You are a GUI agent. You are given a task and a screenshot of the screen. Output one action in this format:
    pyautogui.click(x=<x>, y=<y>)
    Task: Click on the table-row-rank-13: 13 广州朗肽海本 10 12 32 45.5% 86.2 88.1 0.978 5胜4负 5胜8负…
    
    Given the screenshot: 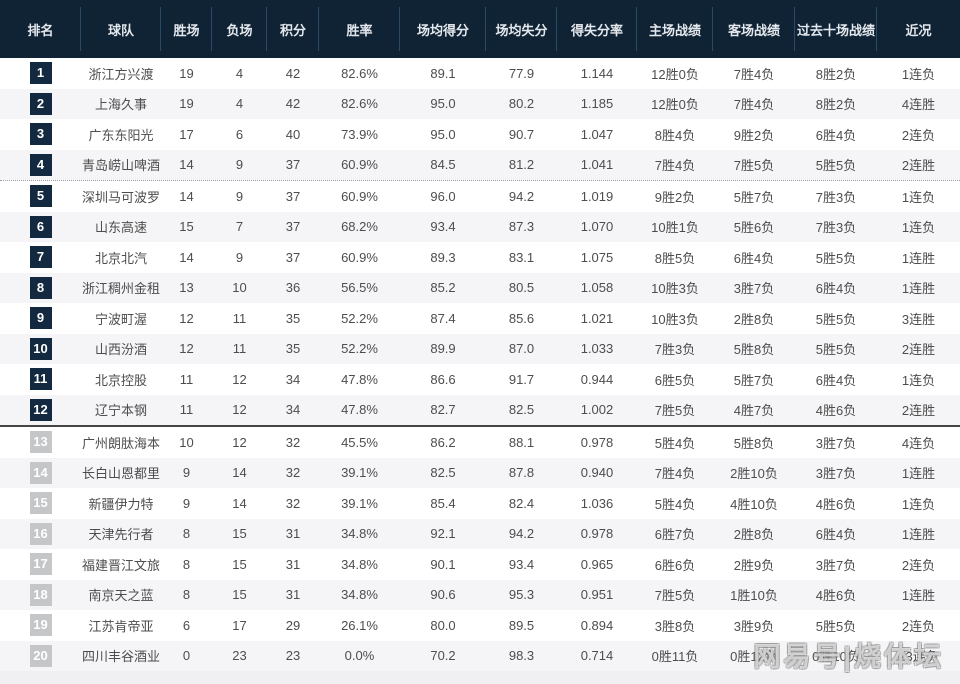 What is the action you would take?
    pyautogui.click(x=480, y=442)
    